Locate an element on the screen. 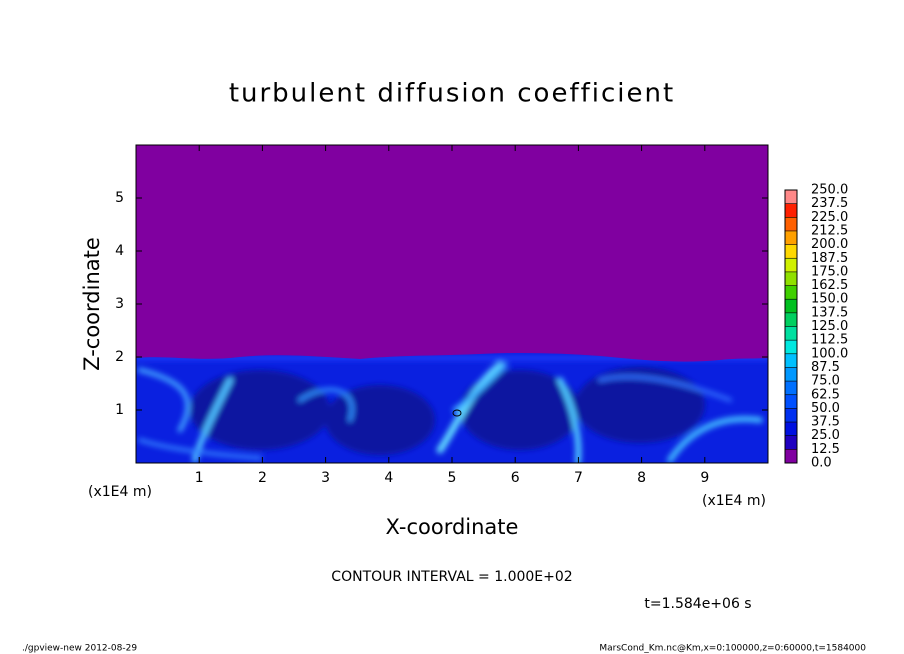  colorbar-label: 12.5 is located at coordinates (825, 449).